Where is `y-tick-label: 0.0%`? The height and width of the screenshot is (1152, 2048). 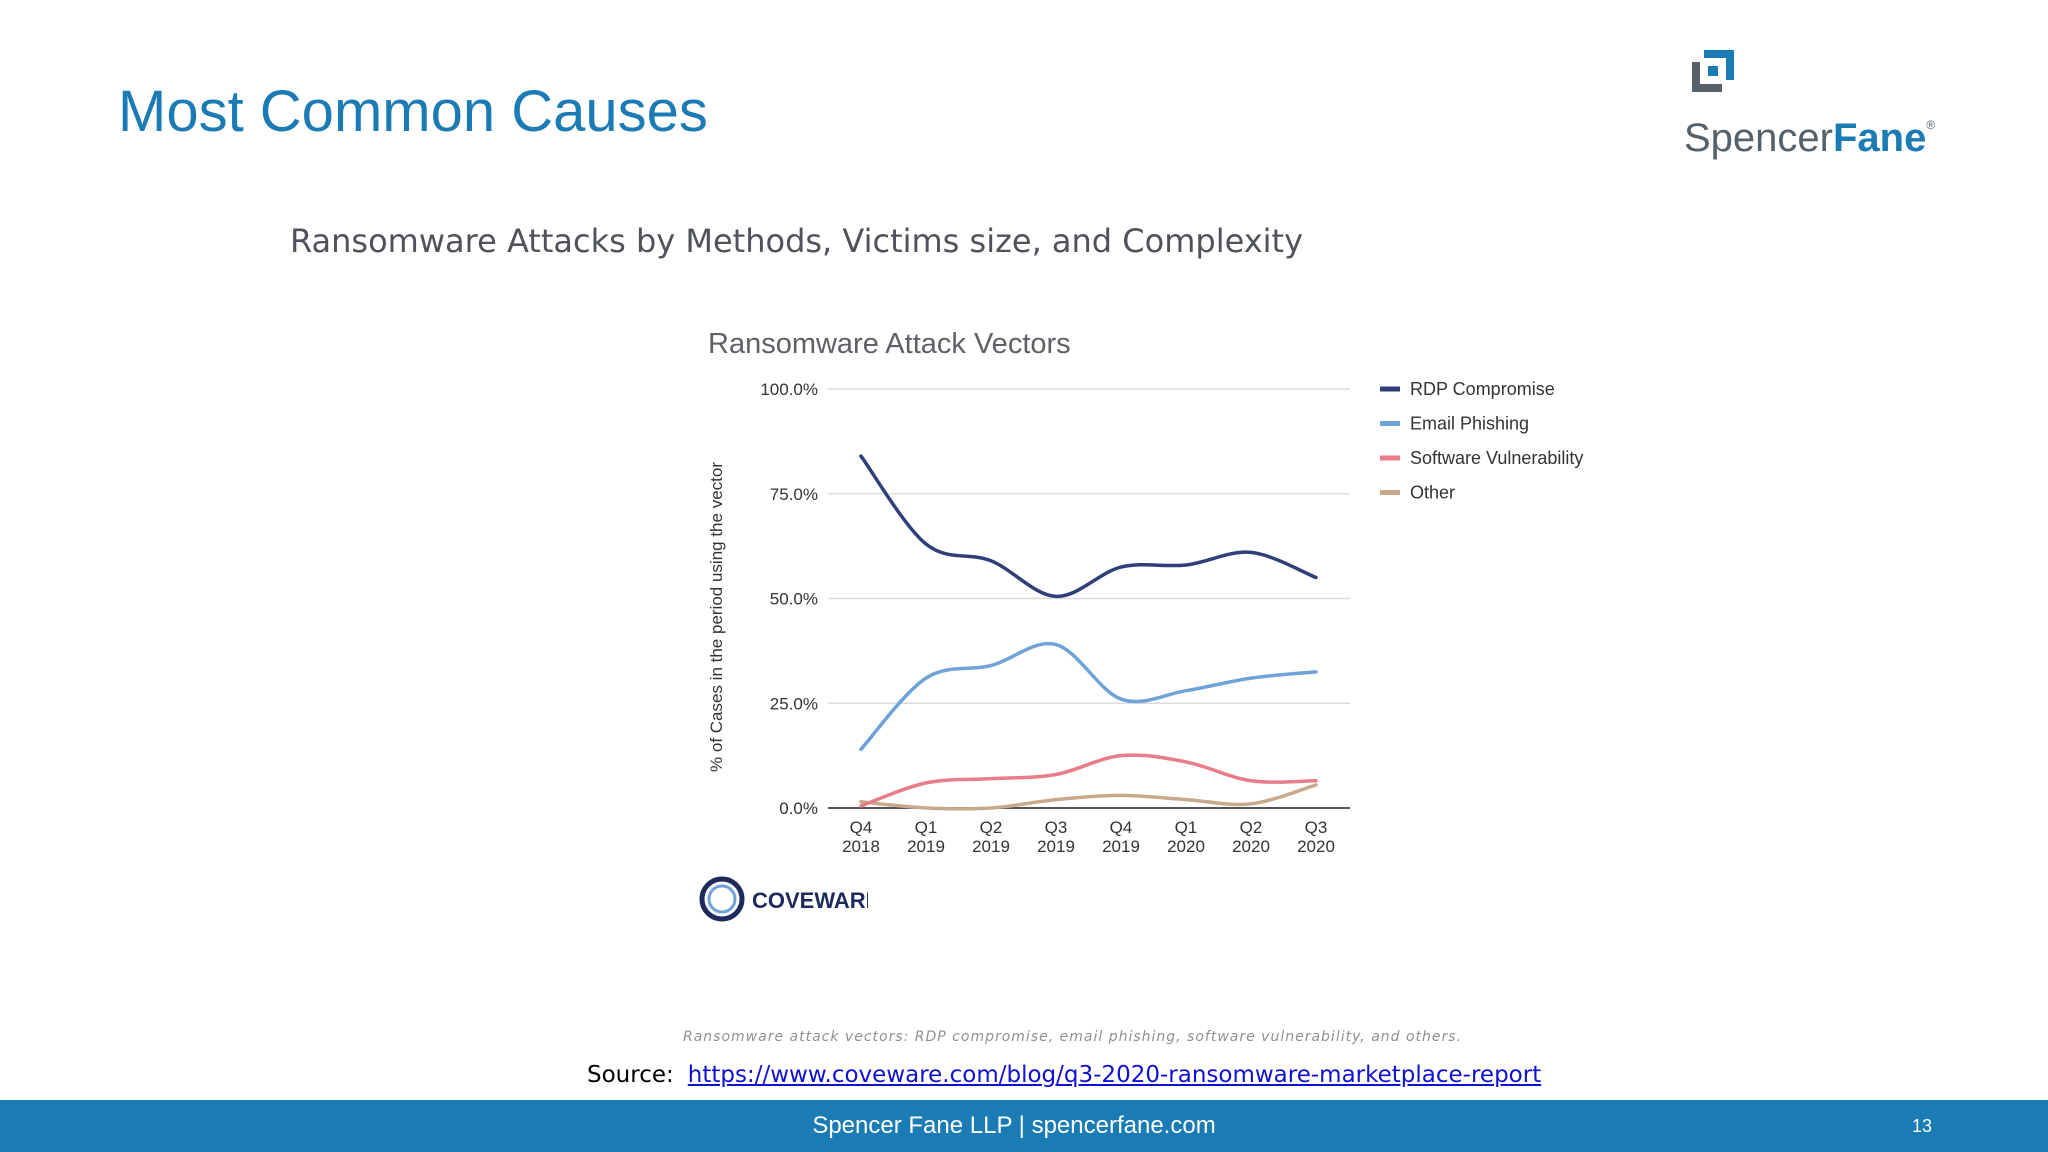
y-tick-label: 0.0% is located at coordinates (798, 808).